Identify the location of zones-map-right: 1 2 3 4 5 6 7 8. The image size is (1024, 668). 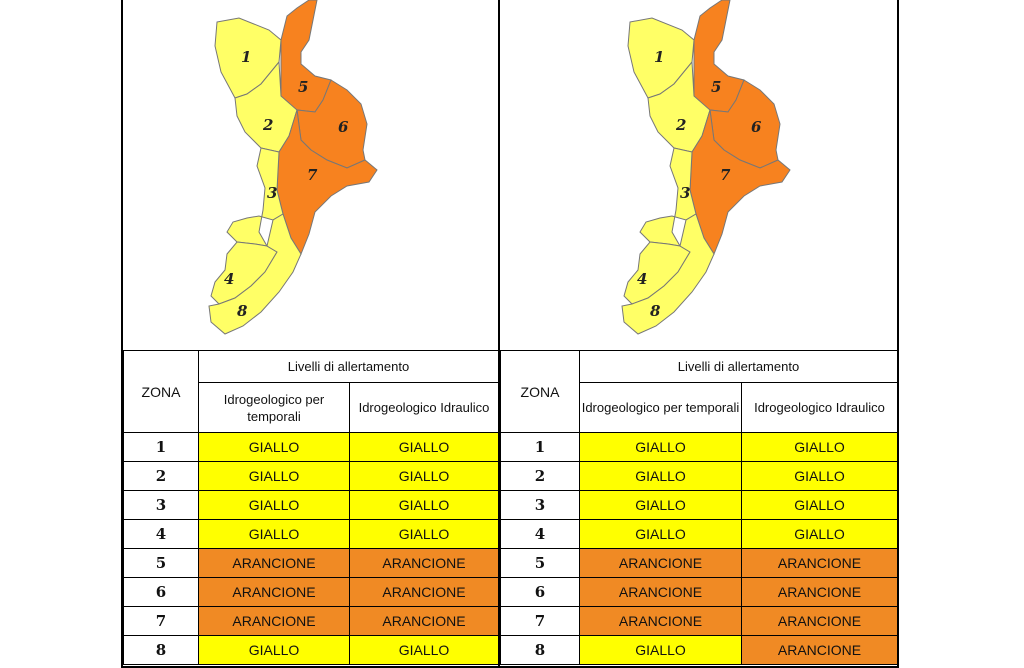
(706, 167).